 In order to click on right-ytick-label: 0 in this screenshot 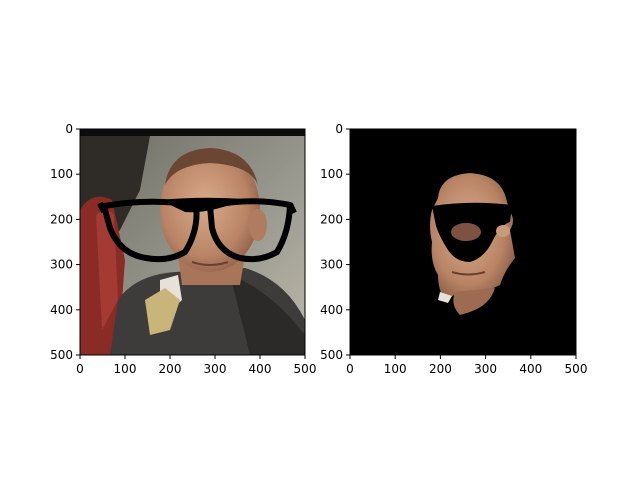, I will do `click(339, 129)`.